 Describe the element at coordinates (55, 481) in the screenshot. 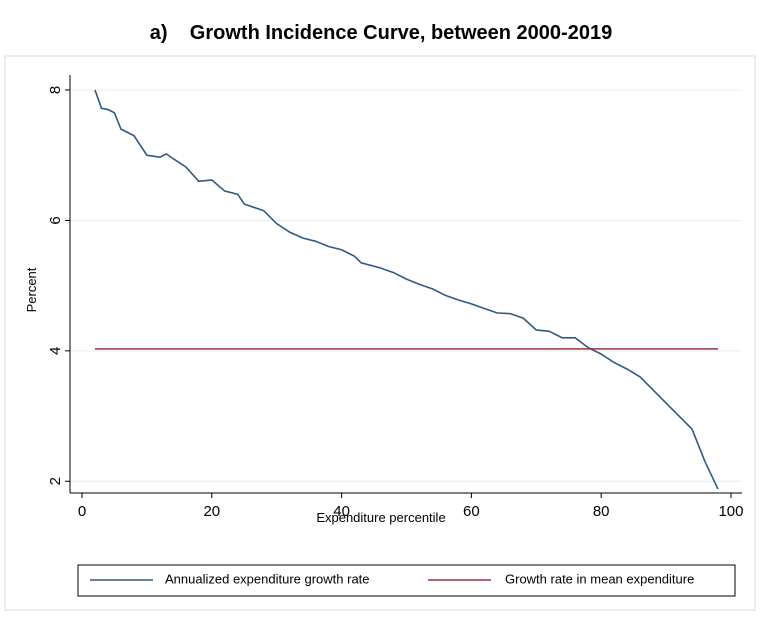

I see `y-tick-label: 2` at that location.